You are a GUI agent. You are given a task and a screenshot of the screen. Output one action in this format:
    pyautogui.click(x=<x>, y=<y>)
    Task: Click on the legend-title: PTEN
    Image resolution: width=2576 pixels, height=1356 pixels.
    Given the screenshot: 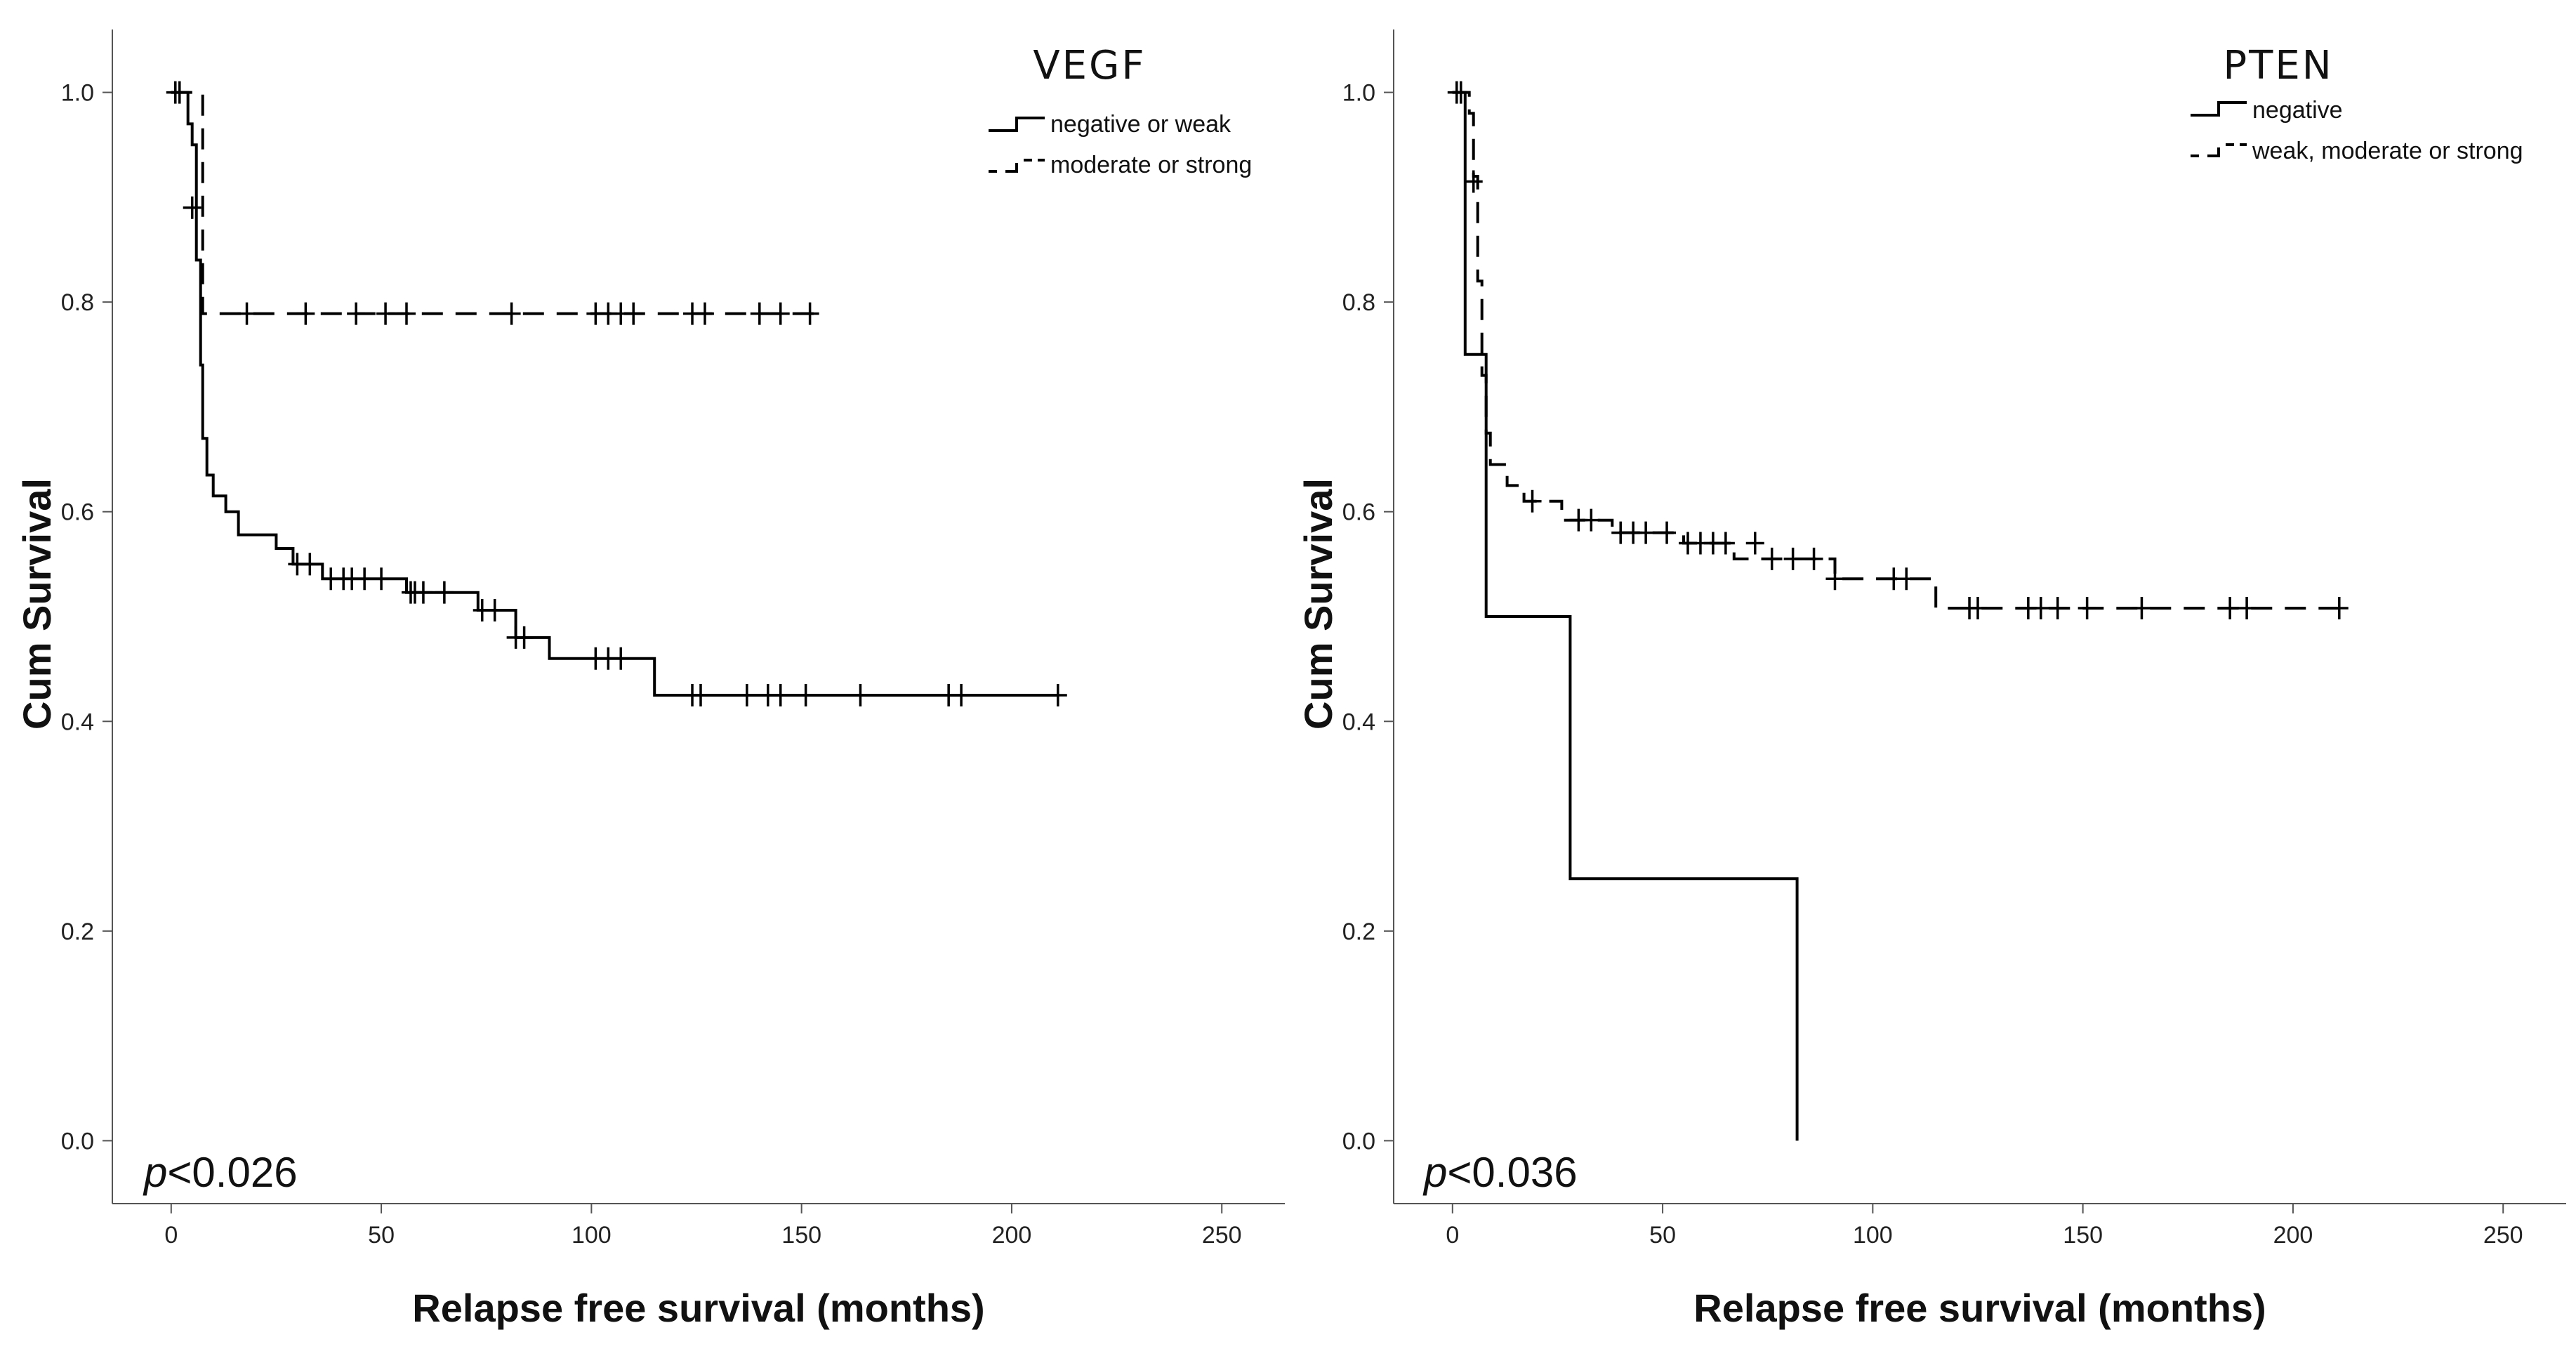 What is the action you would take?
    pyautogui.click(x=2278, y=65)
    